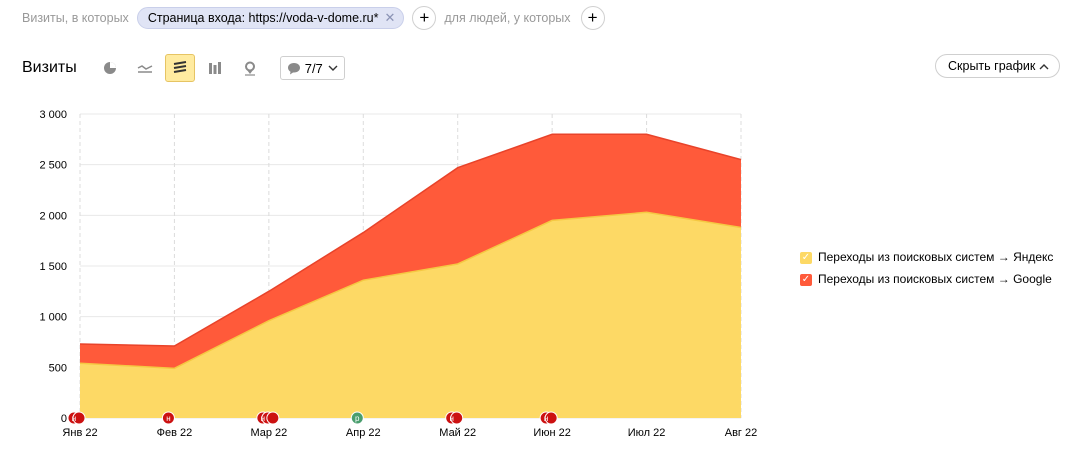  What do you see at coordinates (49, 67) in the screenshot?
I see `chart-title: Визиты` at bounding box center [49, 67].